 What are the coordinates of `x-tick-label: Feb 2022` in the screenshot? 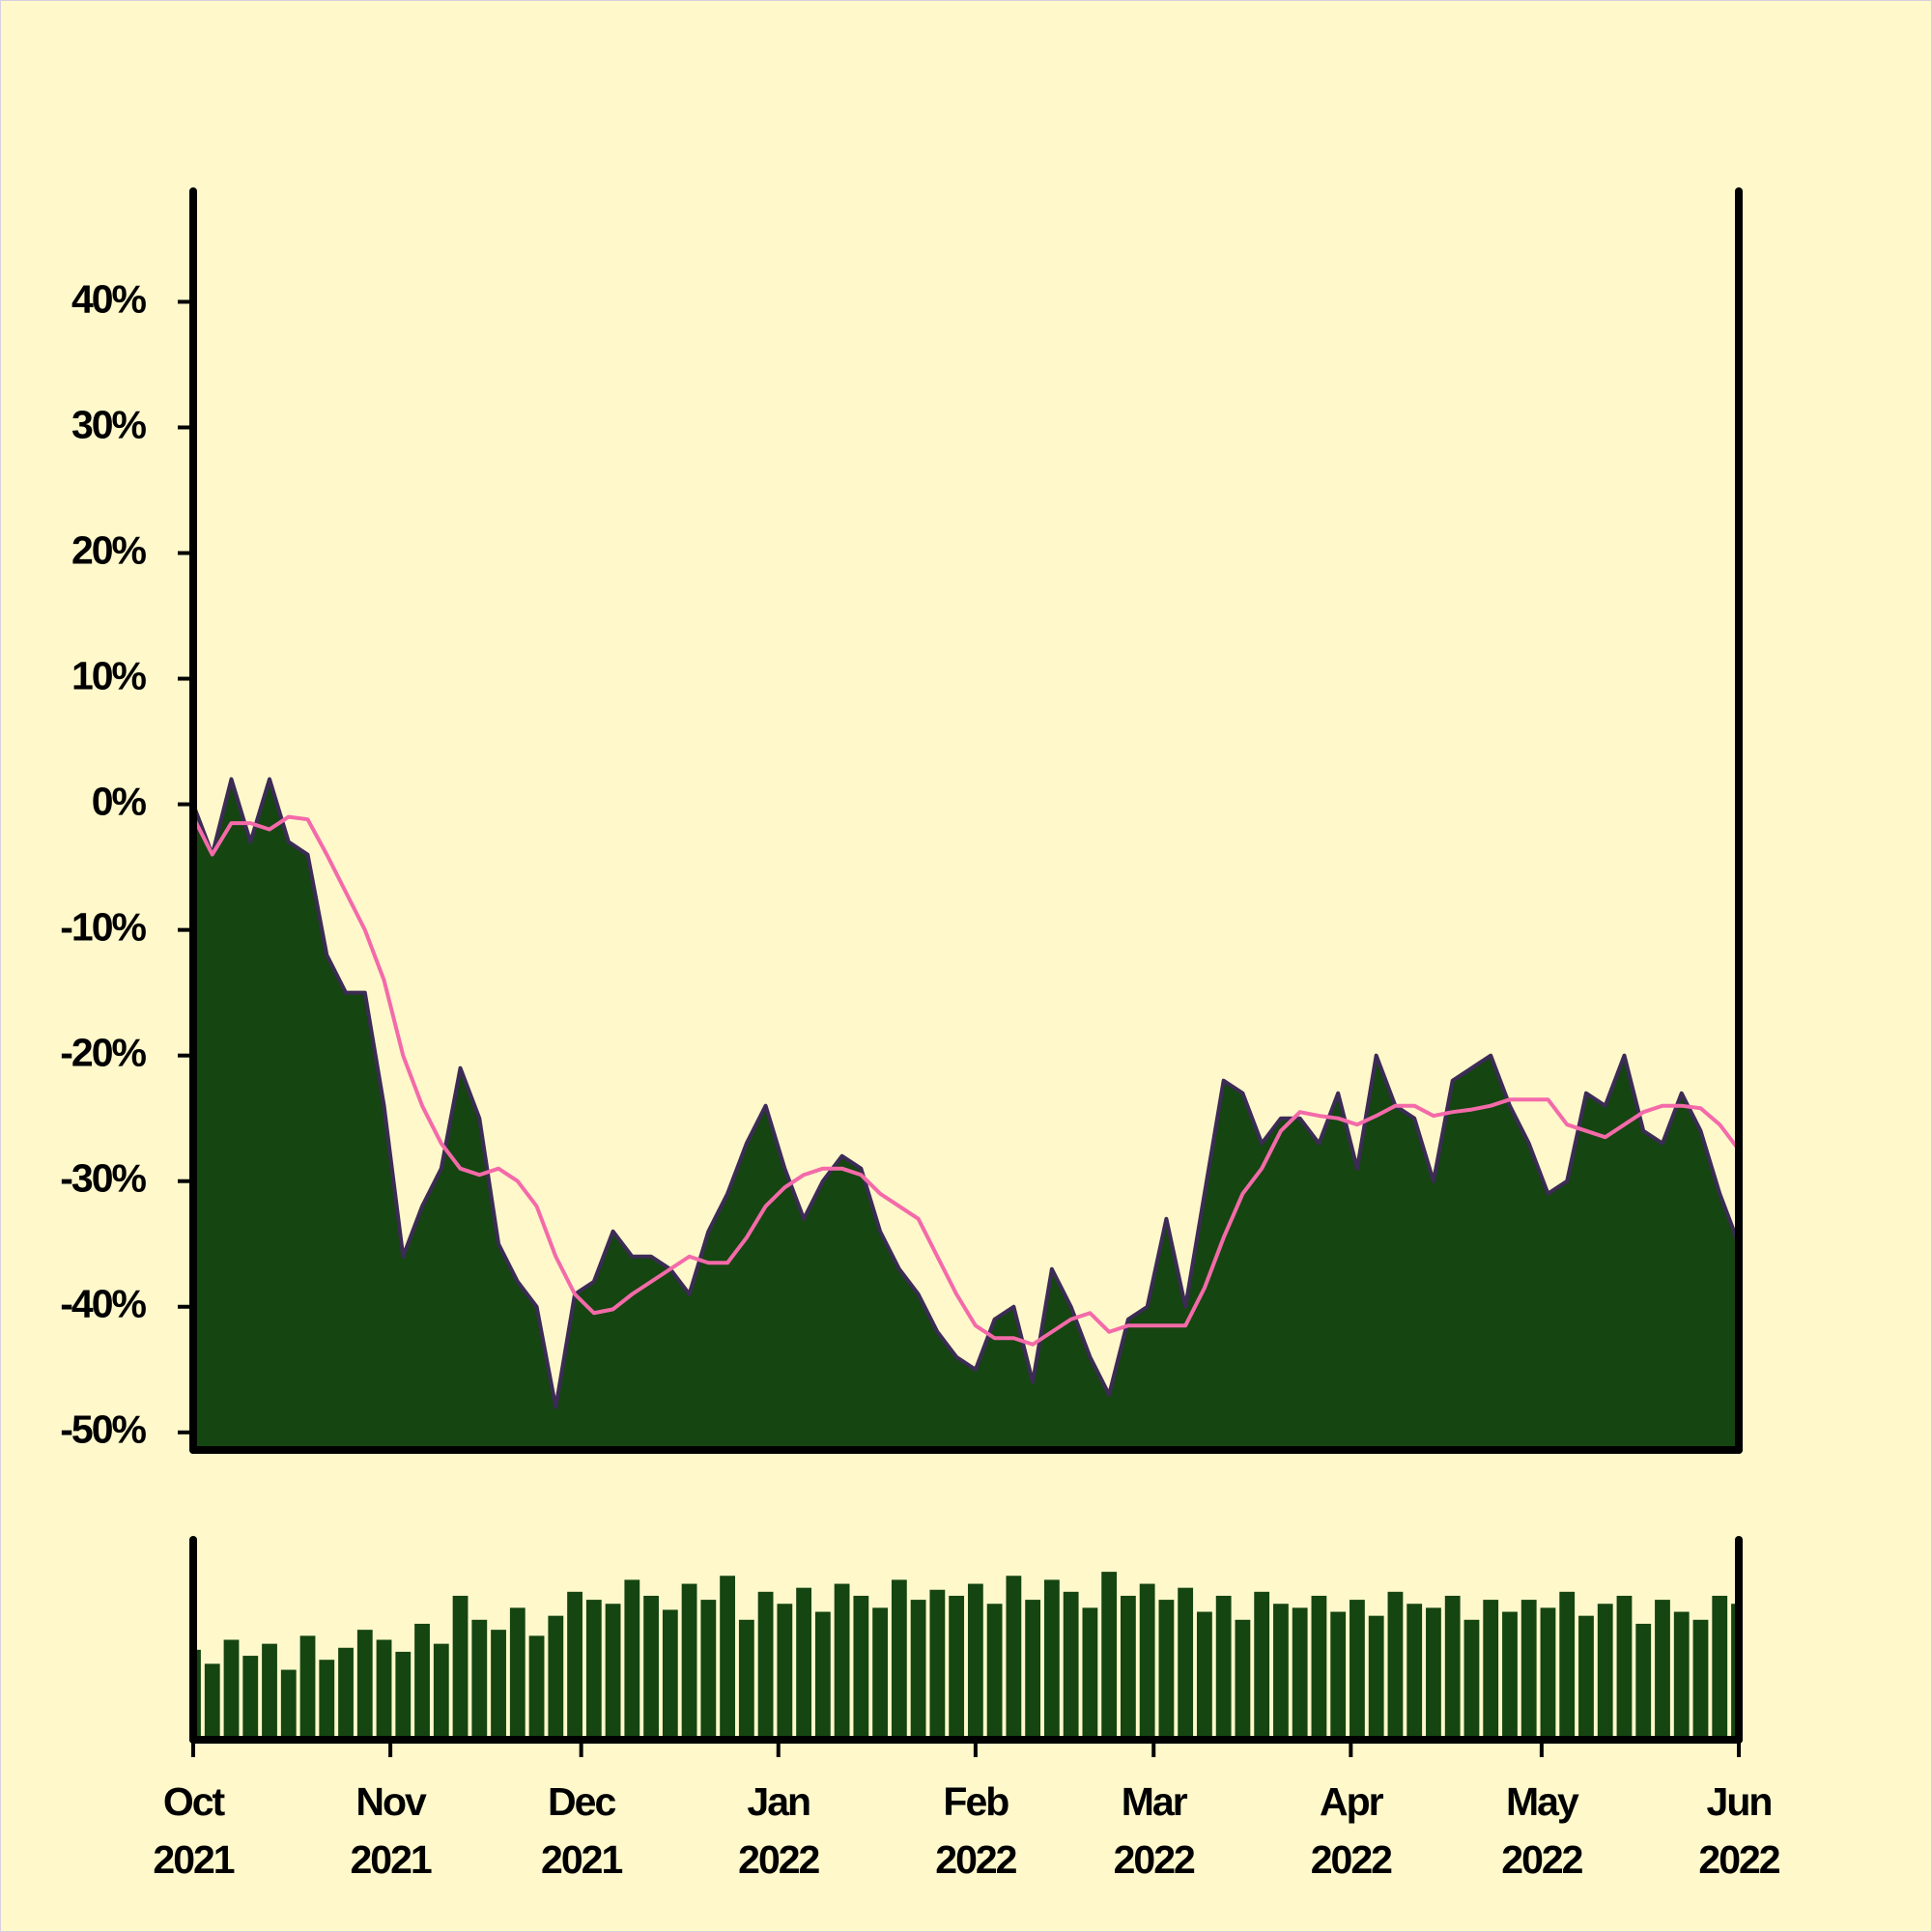 It's located at (976, 1830).